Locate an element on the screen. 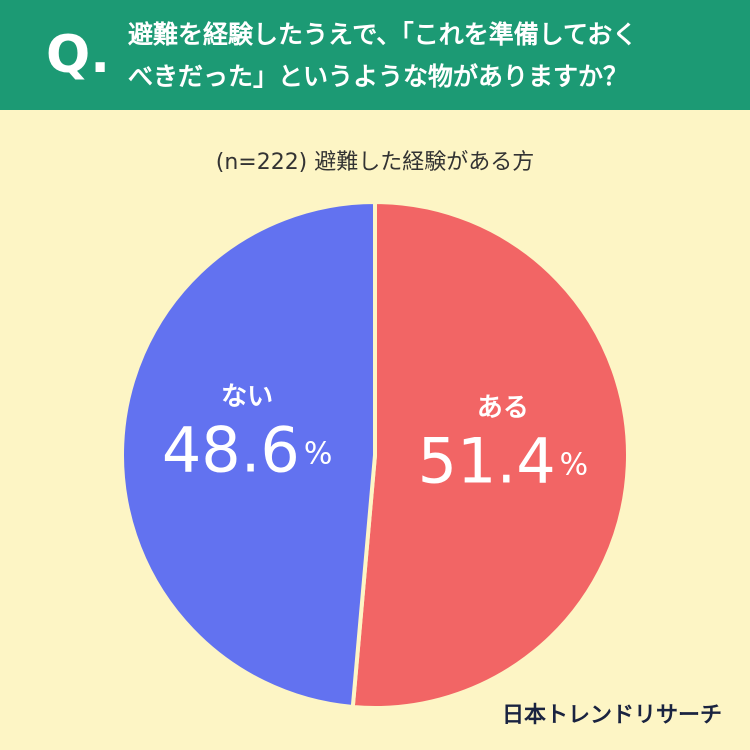 The image size is (750, 750). slice-value-label: 48.6% is located at coordinates (247, 449).